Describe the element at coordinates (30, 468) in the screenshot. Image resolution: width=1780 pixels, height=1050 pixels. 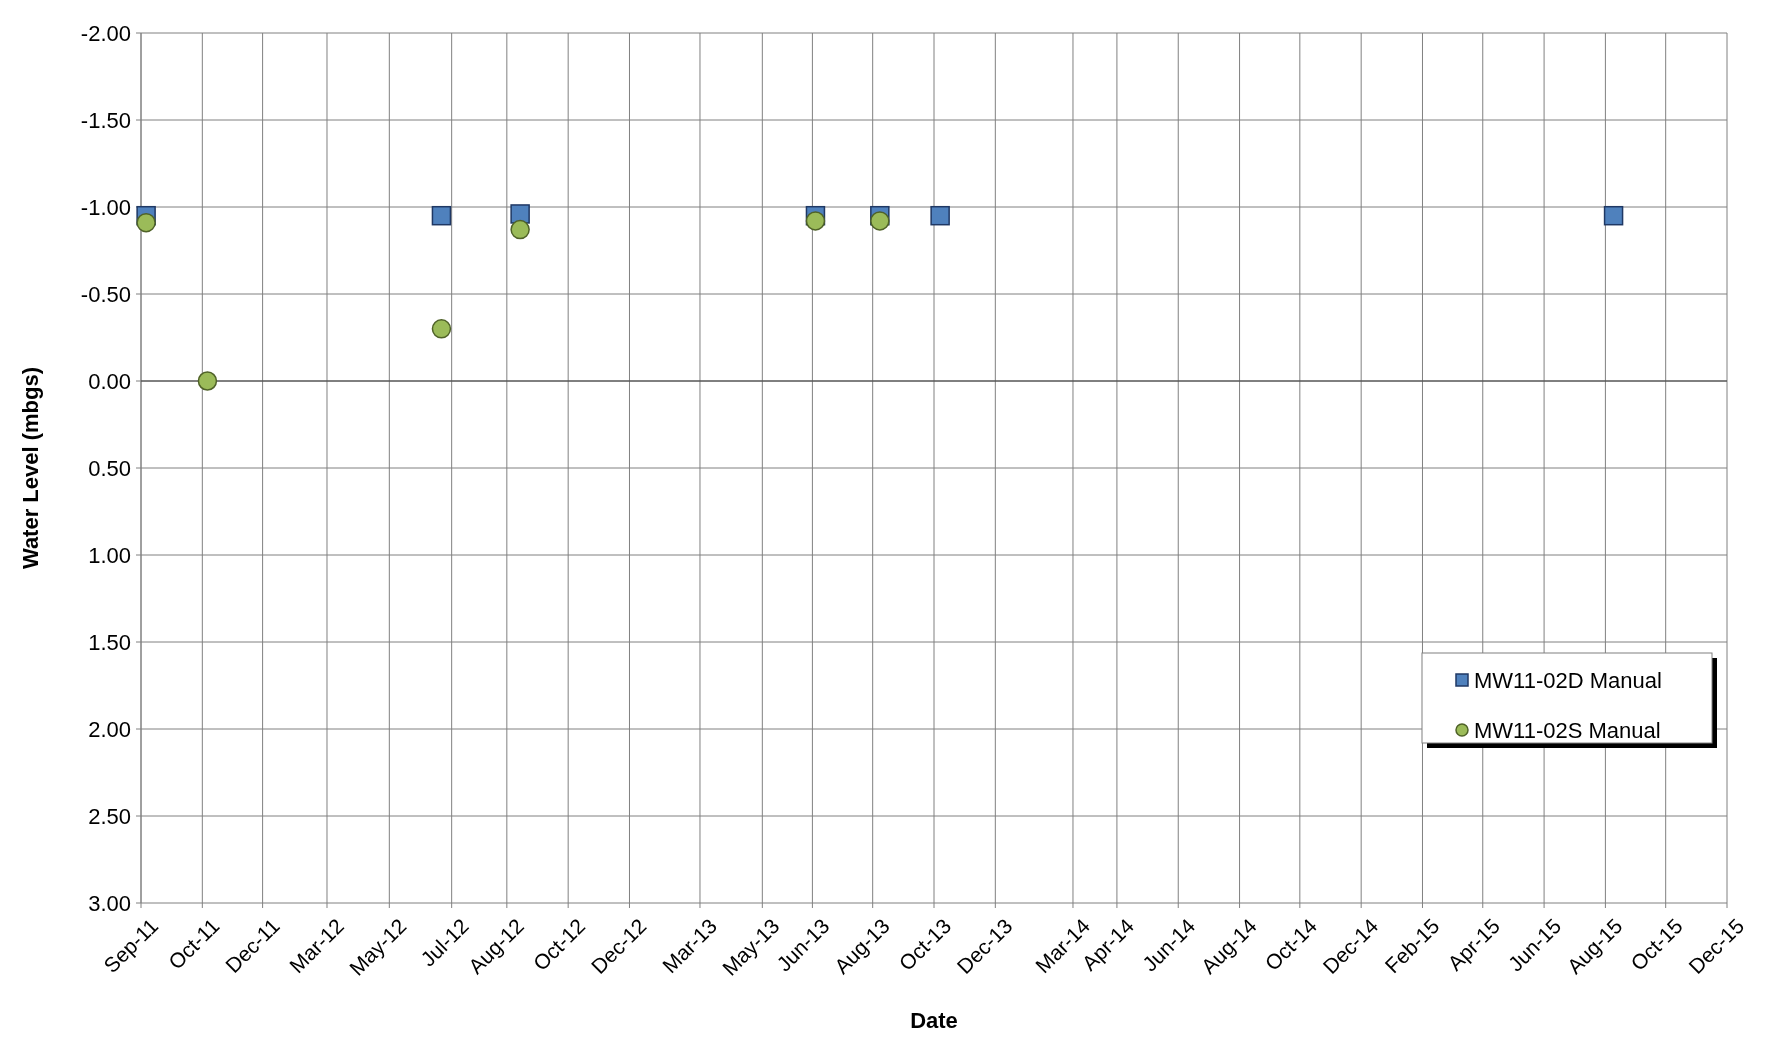
I see `y-axis-title: Water Level (mbgs)` at that location.